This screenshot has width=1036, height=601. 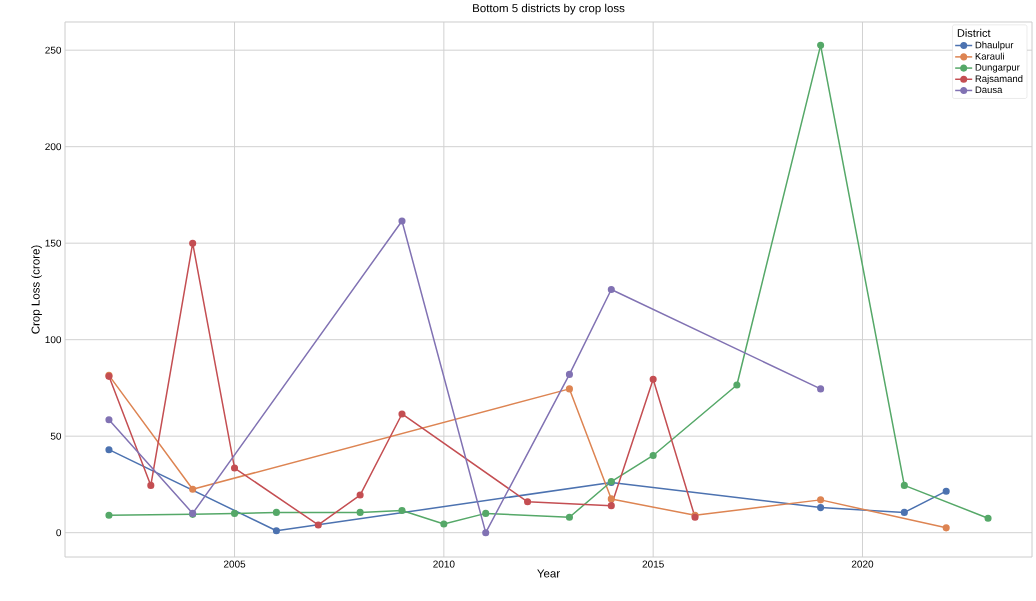 I want to click on y-tick-label: 50, so click(x=56, y=436).